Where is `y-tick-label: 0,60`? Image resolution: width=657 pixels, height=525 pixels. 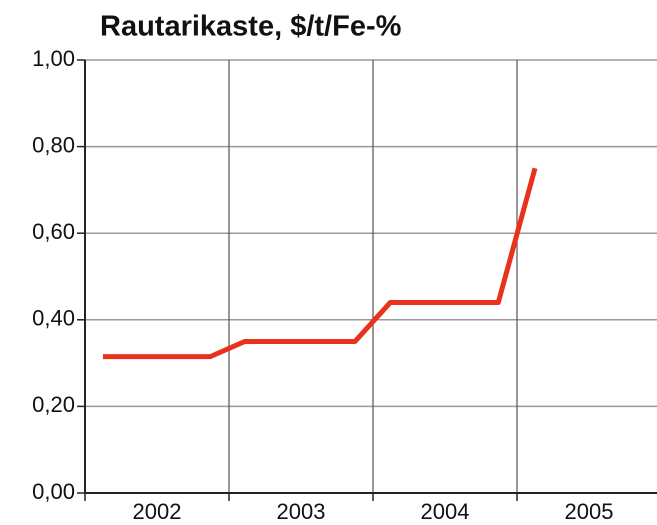 y-tick-label: 0,60 is located at coordinates (53, 231).